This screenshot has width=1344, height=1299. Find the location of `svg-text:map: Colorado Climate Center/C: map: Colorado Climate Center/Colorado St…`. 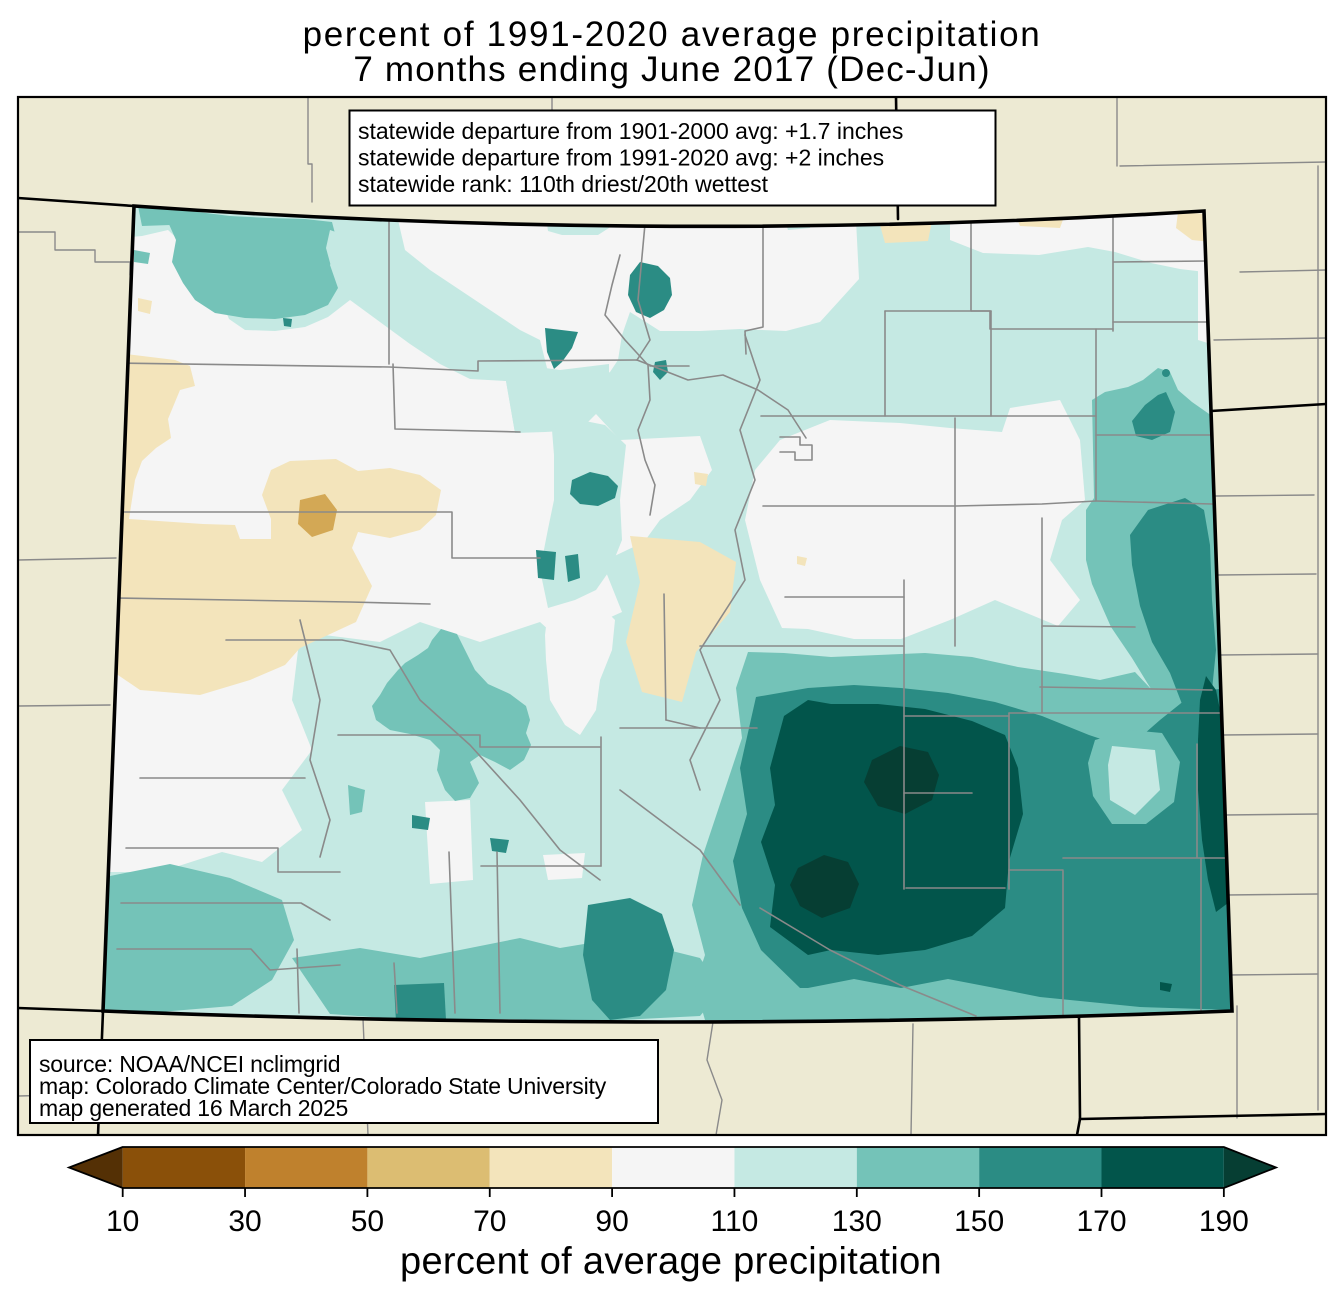

svg-text:map: Colorado Climate Center/C: map: Colorado Climate Center/Colorado St… is located at coordinates (323, 1086).